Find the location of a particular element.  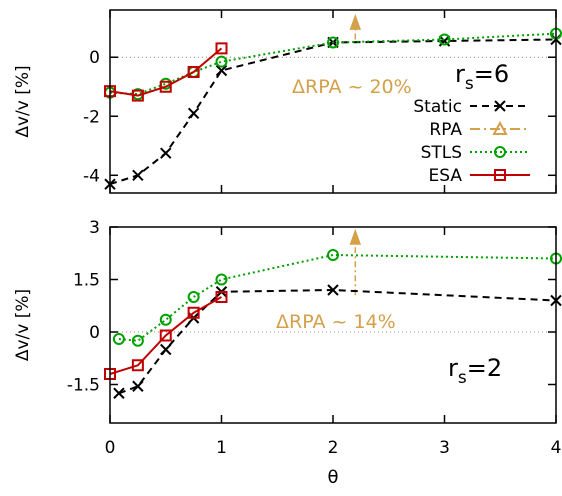

legend-label-static: Static is located at coordinates (437, 107).